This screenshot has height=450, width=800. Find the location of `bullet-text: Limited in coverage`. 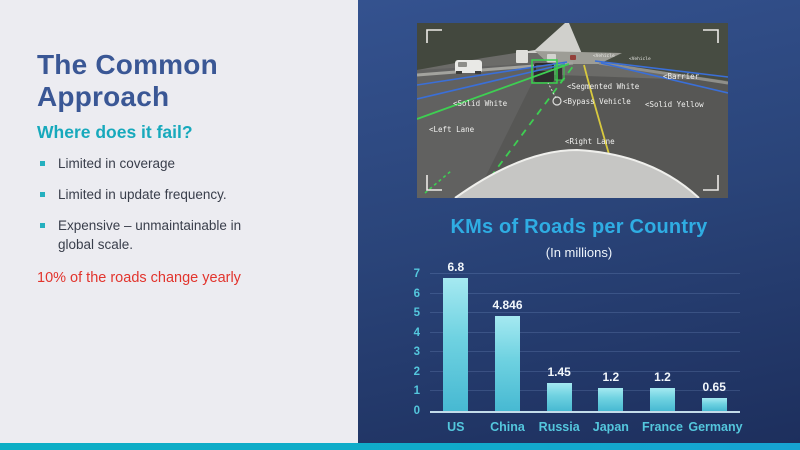

bullet-text: Limited in coverage is located at coordinates (117, 163).